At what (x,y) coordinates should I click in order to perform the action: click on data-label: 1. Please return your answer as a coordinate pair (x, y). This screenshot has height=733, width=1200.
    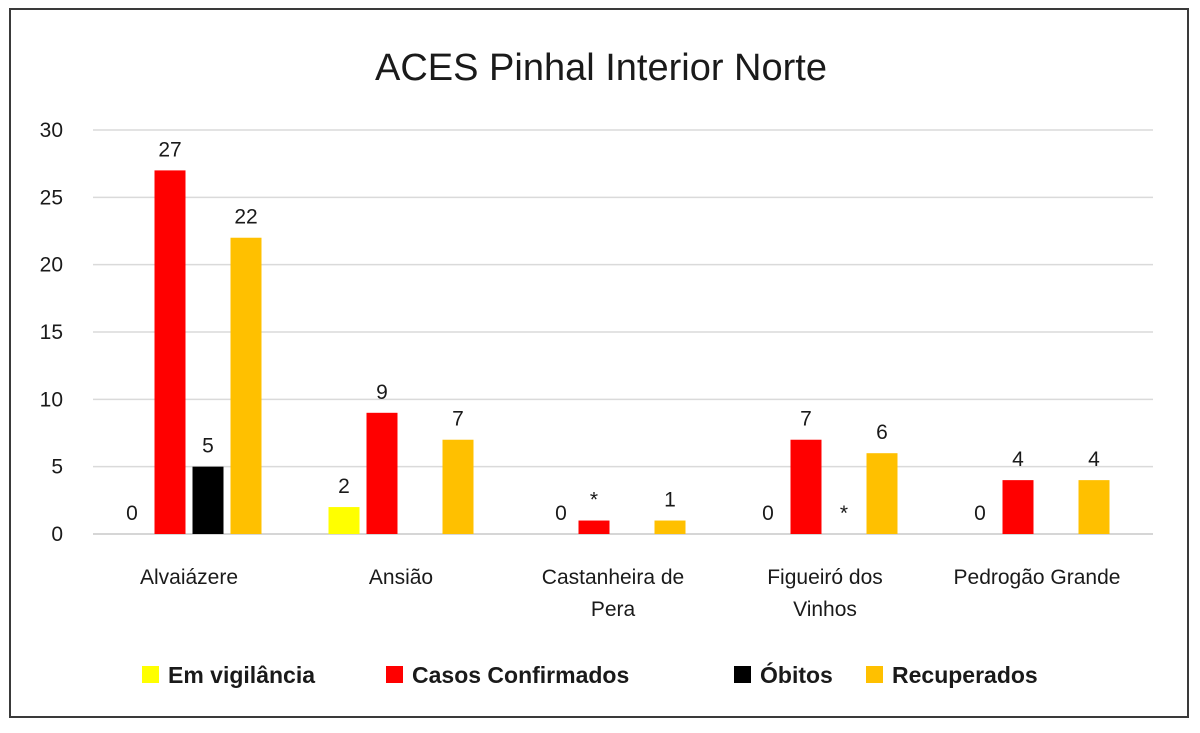
    Looking at the image, I should click on (670, 500).